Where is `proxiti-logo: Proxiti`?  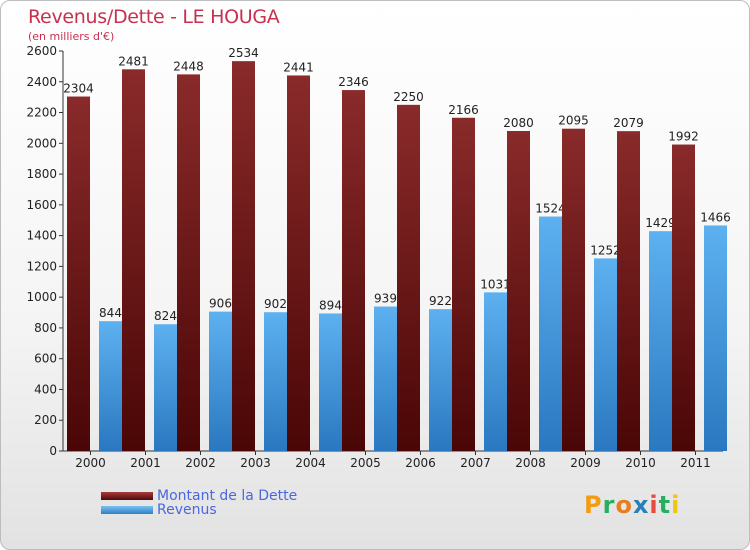
proxiti-logo: Proxiti is located at coordinates (632, 505).